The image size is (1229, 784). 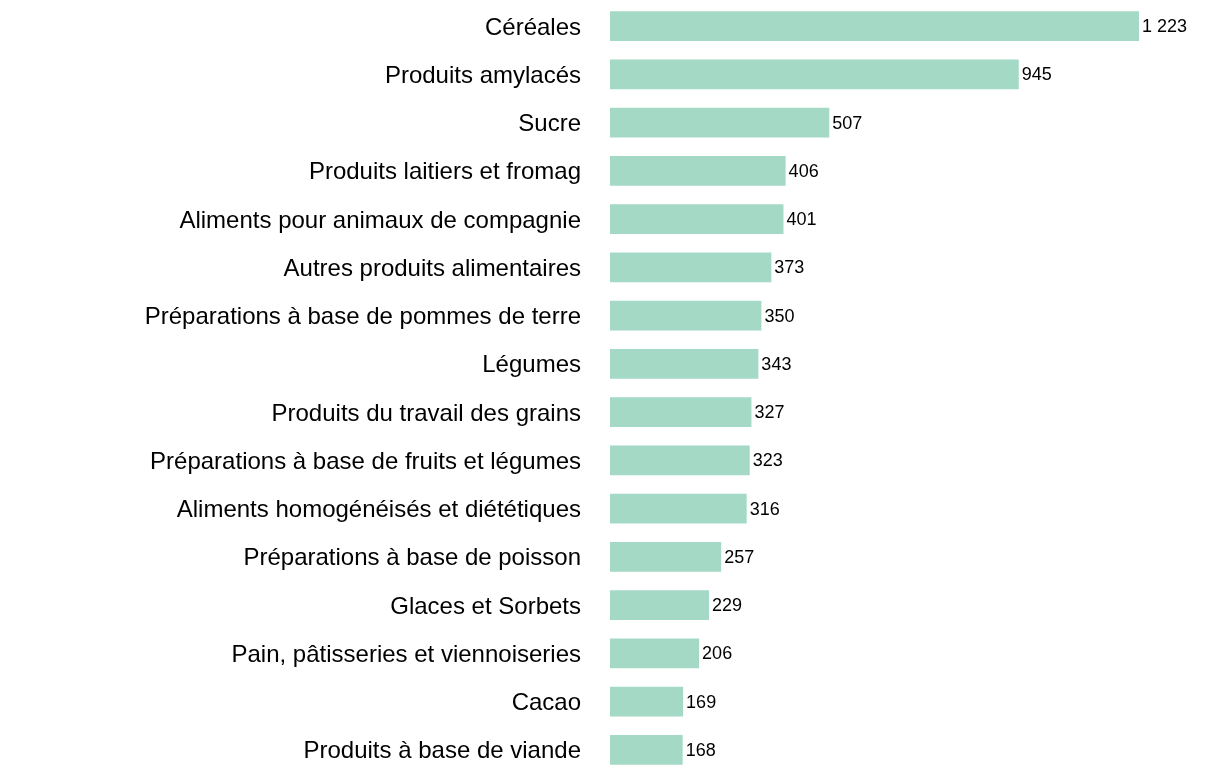 I want to click on data-label: 507, so click(x=847, y=122).